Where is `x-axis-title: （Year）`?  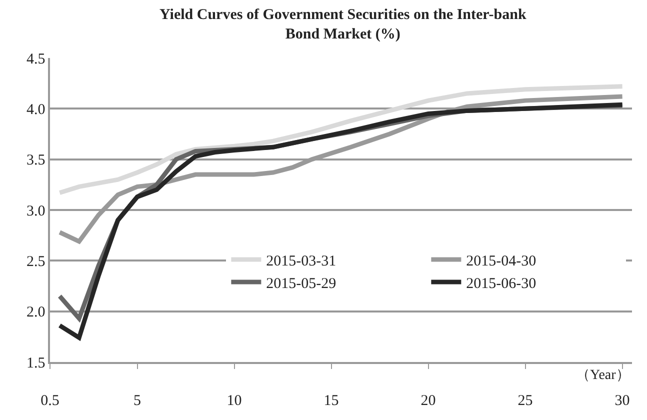
x-axis-title: （Year） is located at coordinates (603, 375).